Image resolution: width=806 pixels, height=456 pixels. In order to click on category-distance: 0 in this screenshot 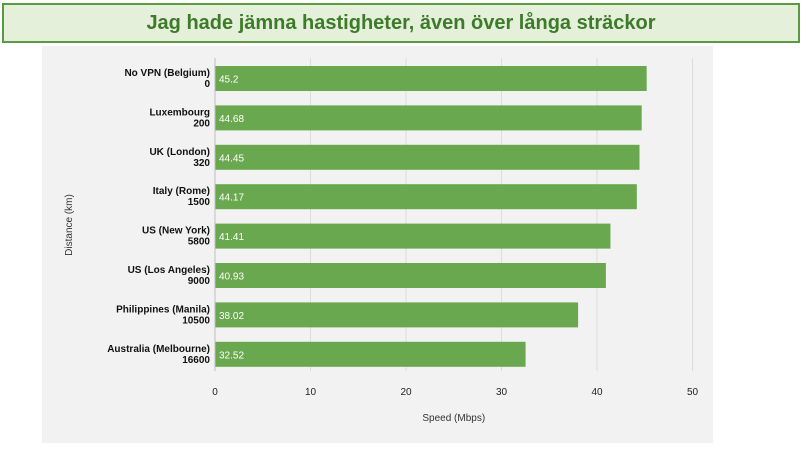, I will do `click(207, 84)`.